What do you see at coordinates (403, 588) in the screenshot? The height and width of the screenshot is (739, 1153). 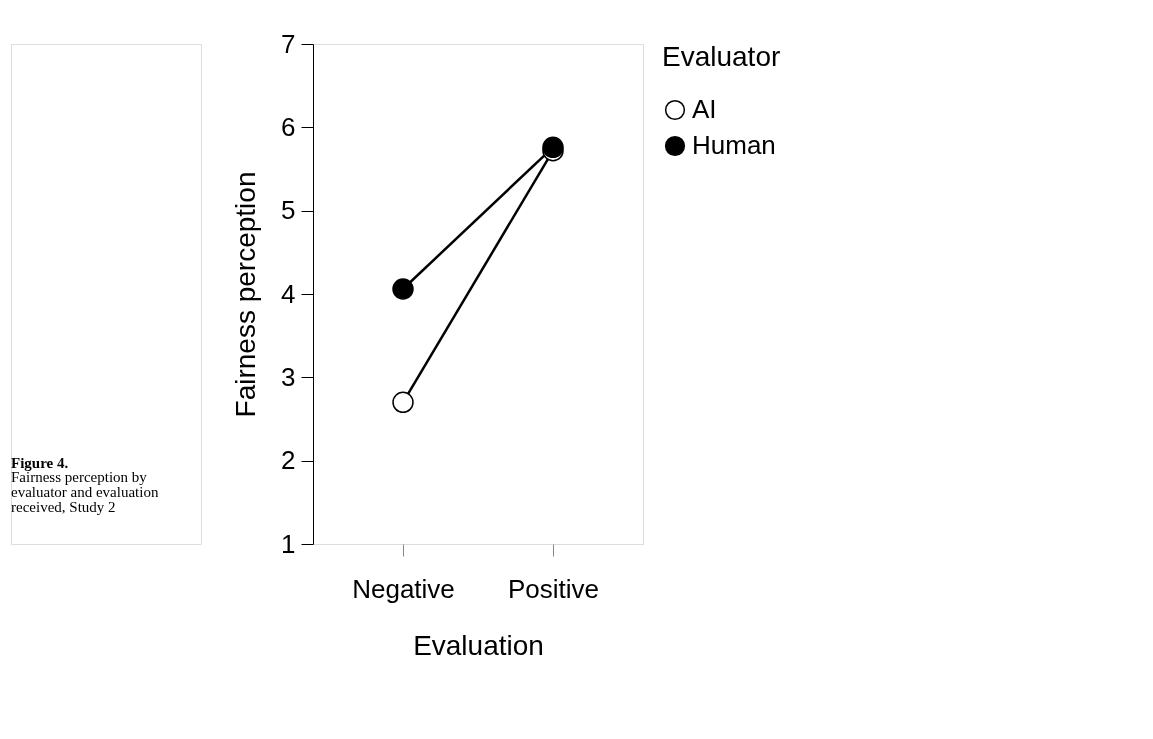 I see `x-tick-label: Negative` at bounding box center [403, 588].